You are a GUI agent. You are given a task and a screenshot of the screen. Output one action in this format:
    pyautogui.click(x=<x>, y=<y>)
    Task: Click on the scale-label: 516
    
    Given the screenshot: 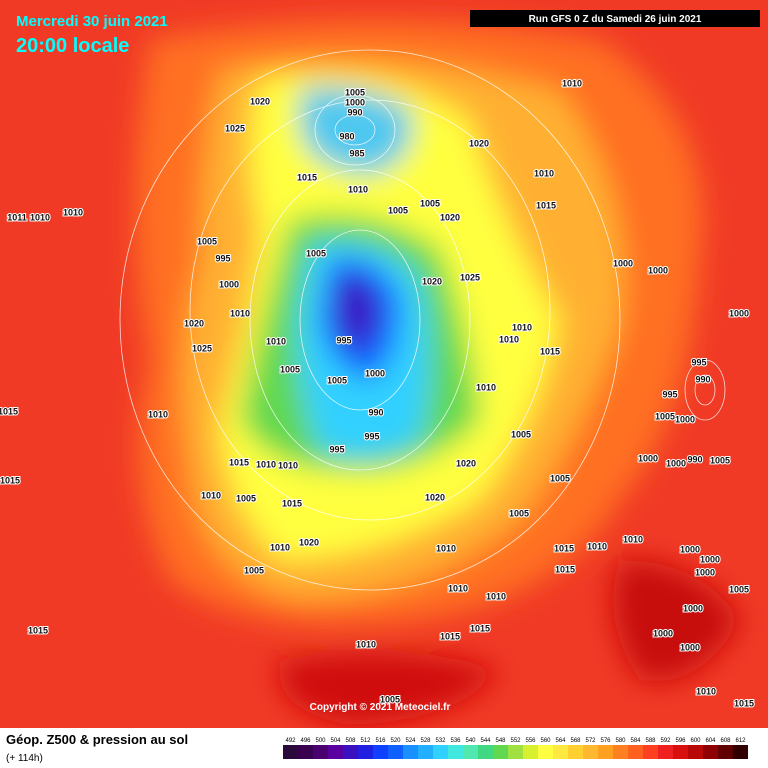 What is the action you would take?
    pyautogui.click(x=380, y=741)
    